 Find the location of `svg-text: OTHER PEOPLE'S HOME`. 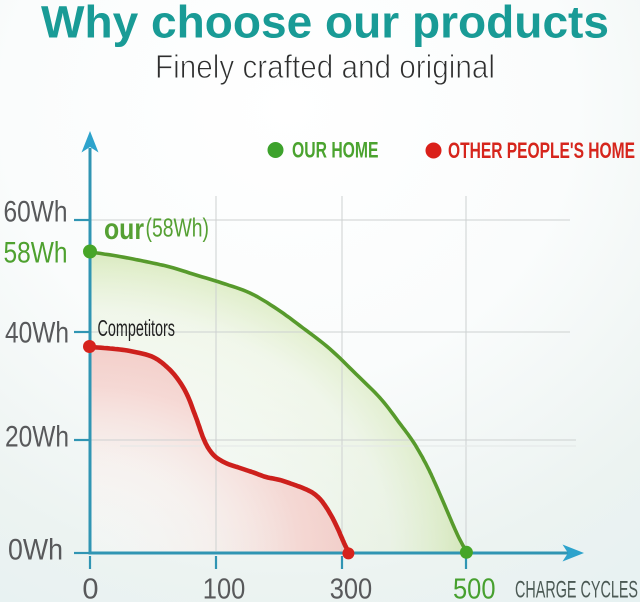

svg-text: OTHER PEOPLE'S HOME is located at coordinates (541, 150).